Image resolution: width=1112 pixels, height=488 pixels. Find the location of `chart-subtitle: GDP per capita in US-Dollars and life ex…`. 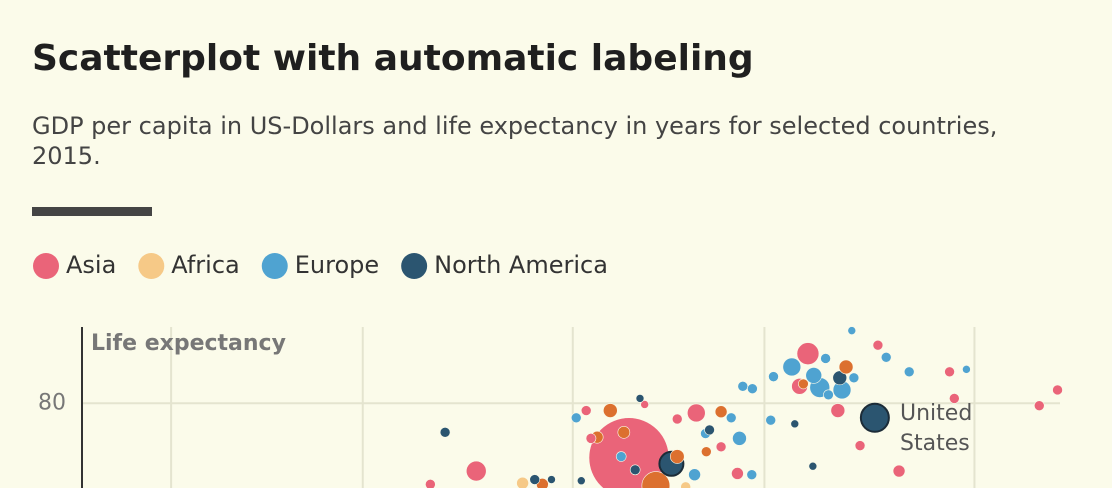

chart-subtitle: GDP per capita in US-Dollars and life ex… is located at coordinates (514, 141).